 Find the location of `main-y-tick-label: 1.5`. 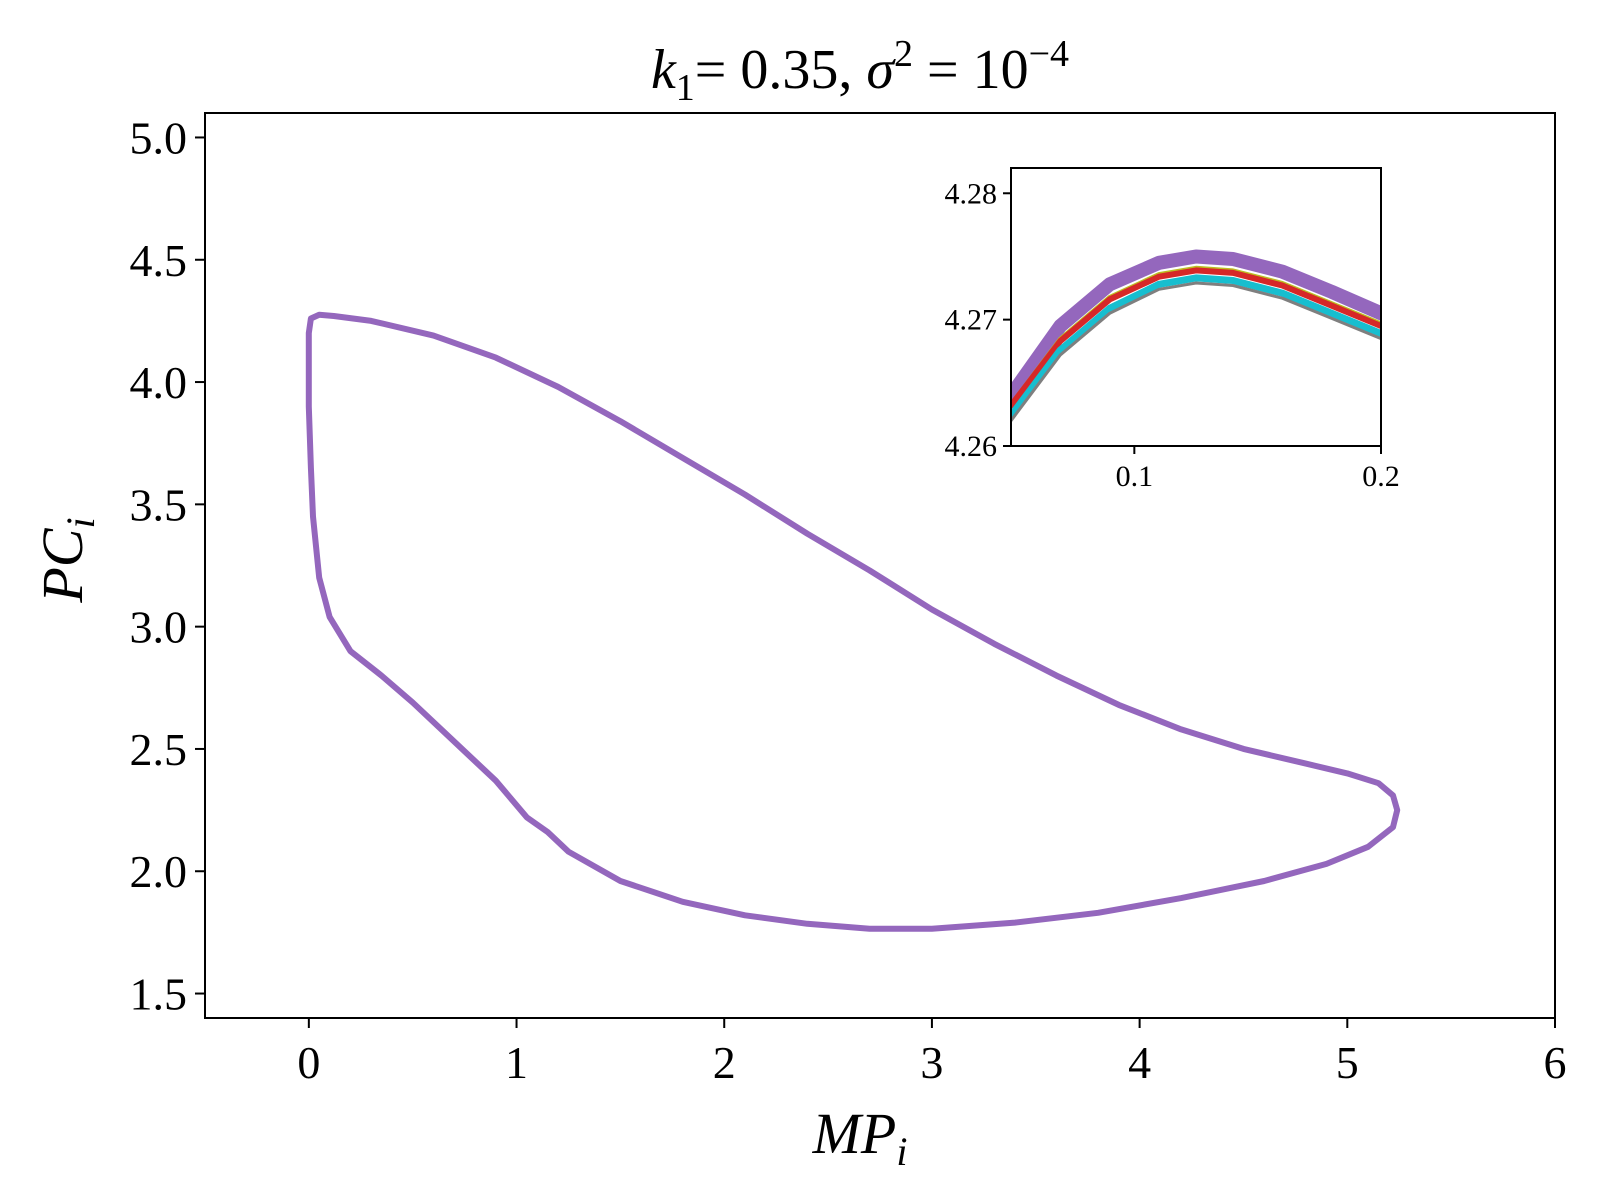

main-y-tick-label: 1.5 is located at coordinates (159, 994).